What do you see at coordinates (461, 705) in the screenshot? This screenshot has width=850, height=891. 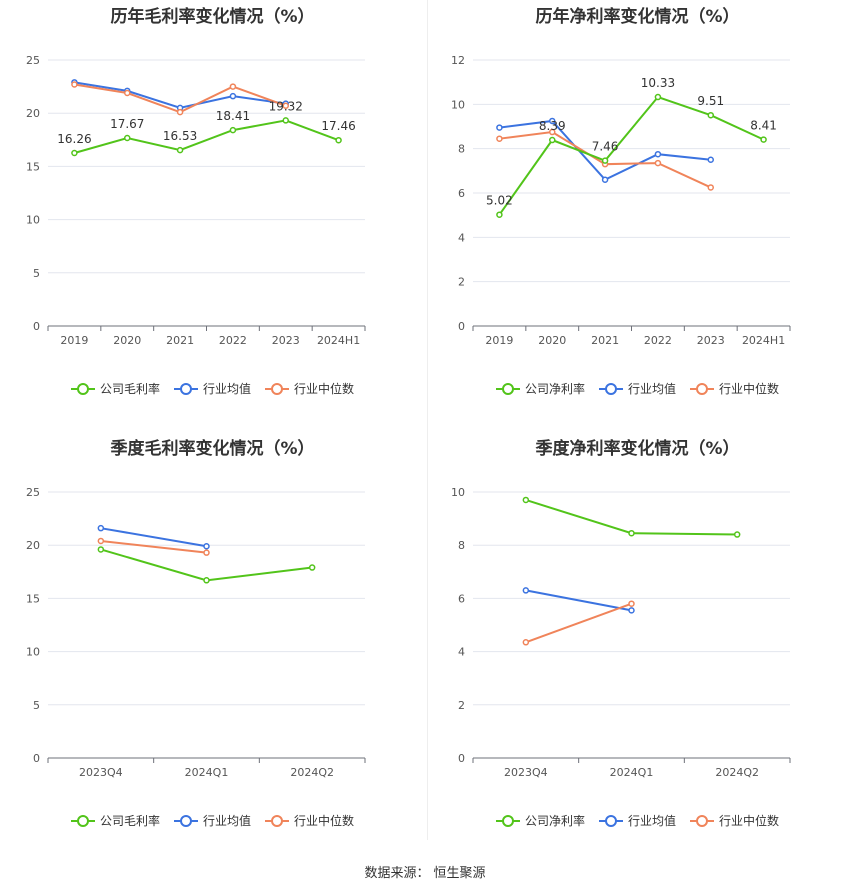 I see `y-tick-label: 2` at bounding box center [461, 705].